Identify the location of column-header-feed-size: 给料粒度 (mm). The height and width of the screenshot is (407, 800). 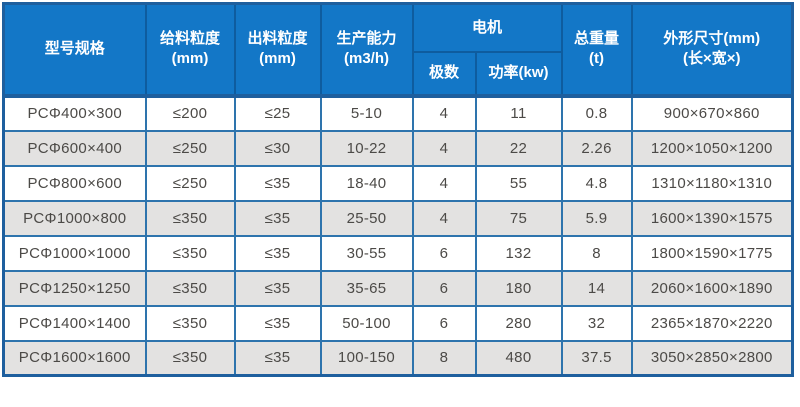
(190, 49).